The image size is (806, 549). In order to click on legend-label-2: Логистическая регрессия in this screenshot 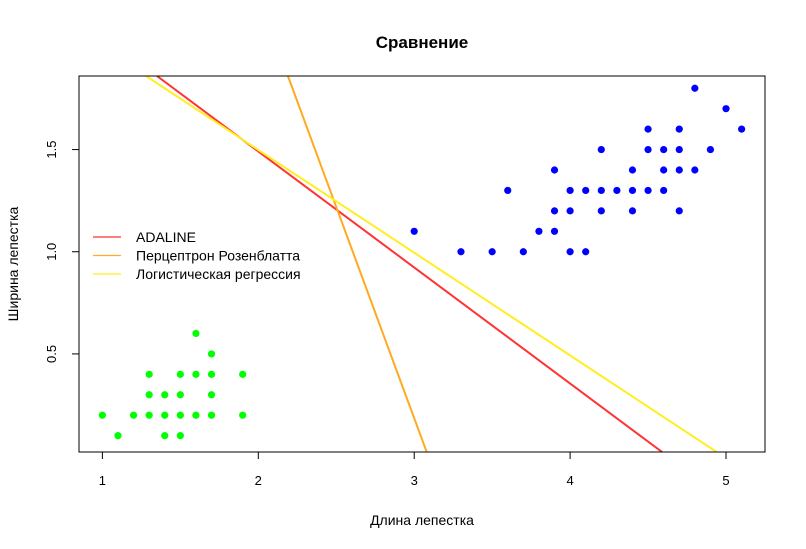, I will do `click(218, 274)`.